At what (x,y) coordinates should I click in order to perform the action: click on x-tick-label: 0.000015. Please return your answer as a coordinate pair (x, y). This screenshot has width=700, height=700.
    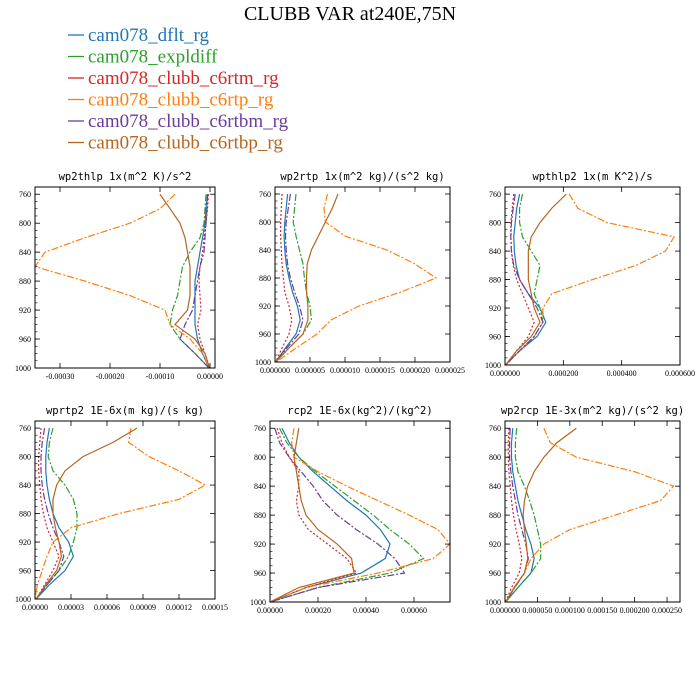
    Looking at the image, I should click on (380, 370).